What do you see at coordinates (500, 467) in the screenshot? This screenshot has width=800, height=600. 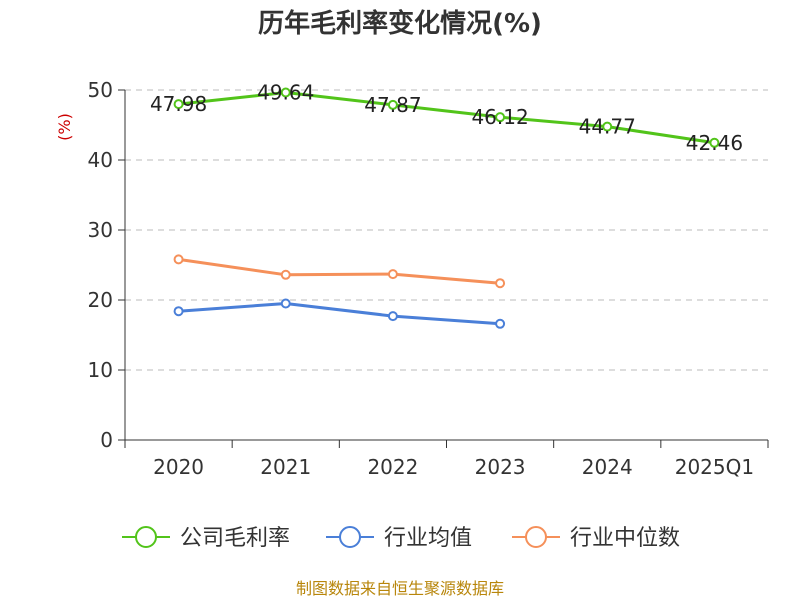 I see `x-tick-label: 2023` at bounding box center [500, 467].